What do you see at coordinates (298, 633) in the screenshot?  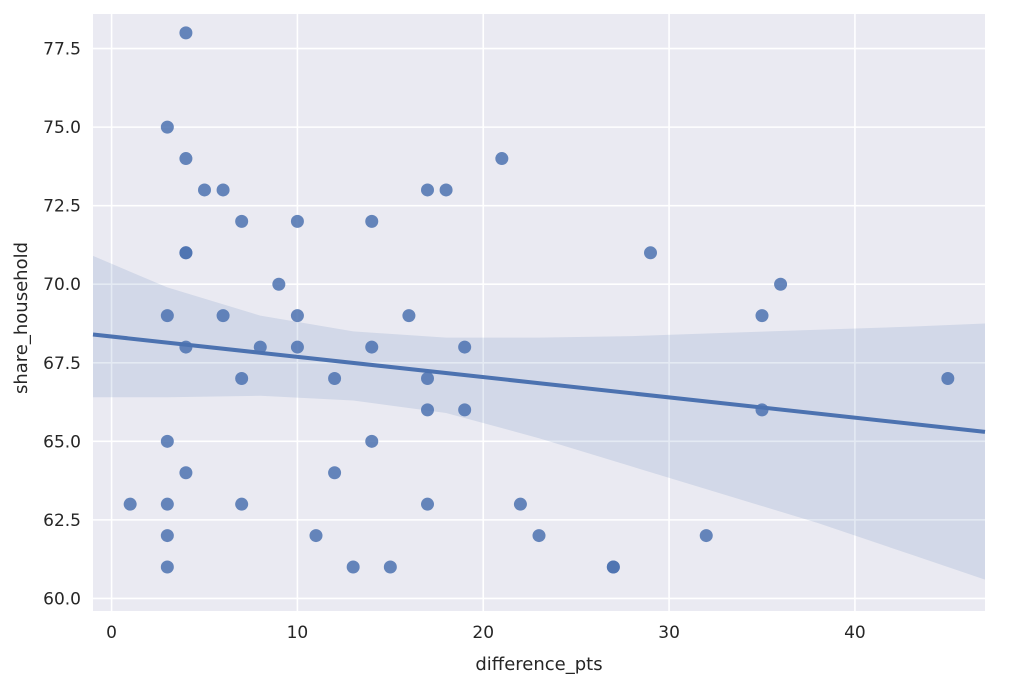 I see `x-tick-label: 10` at bounding box center [298, 633].